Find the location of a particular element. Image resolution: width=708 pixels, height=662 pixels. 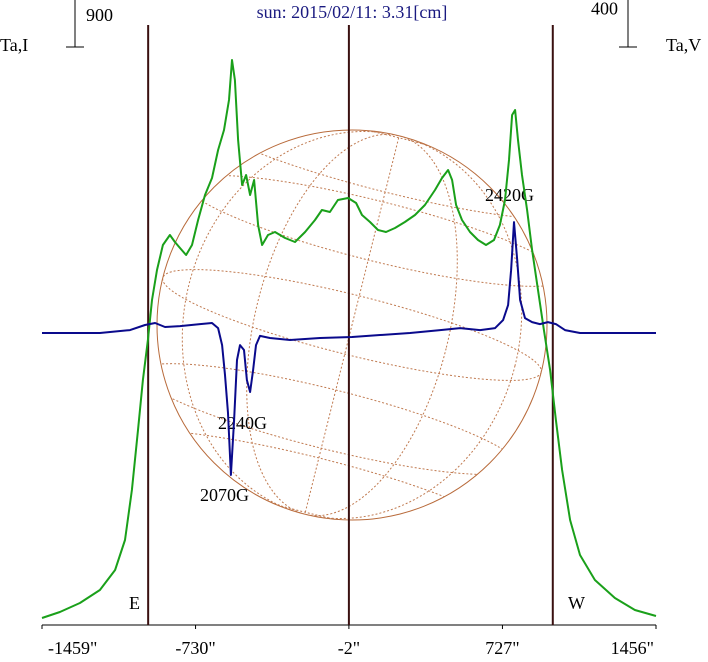

annotation: 2420G is located at coordinates (509, 195).